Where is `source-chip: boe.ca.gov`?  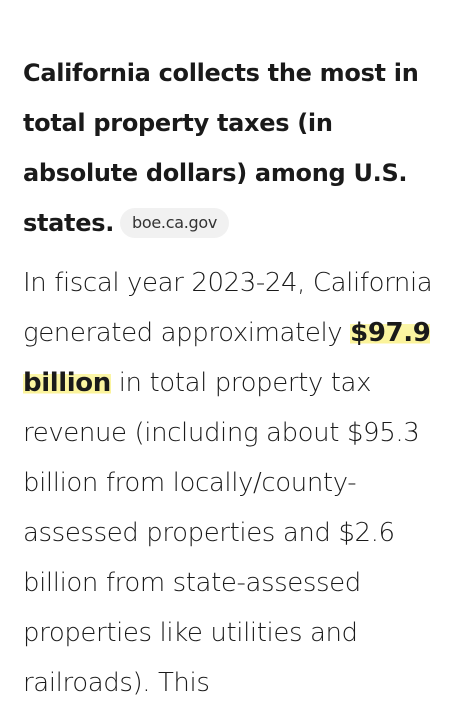 source-chip: boe.ca.gov is located at coordinates (174, 223).